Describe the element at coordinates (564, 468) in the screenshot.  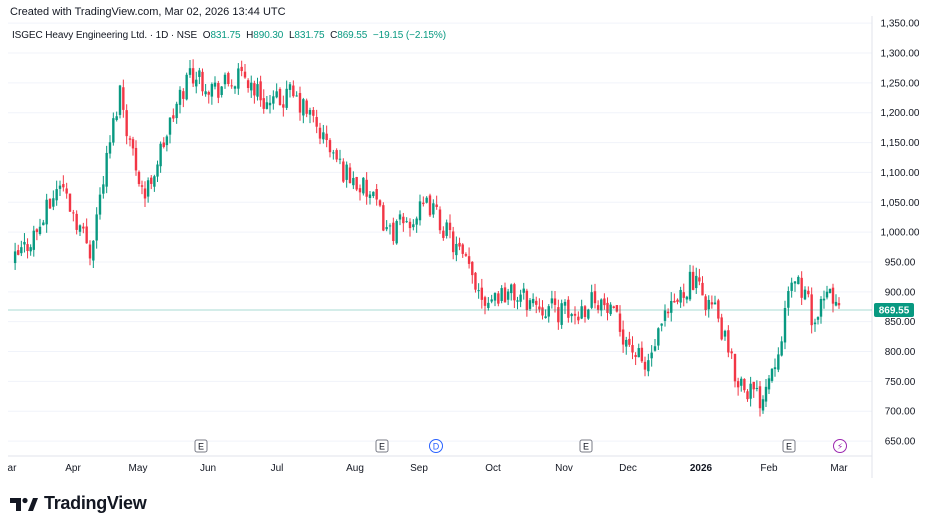
I see `time-tick-label: Nov` at that location.